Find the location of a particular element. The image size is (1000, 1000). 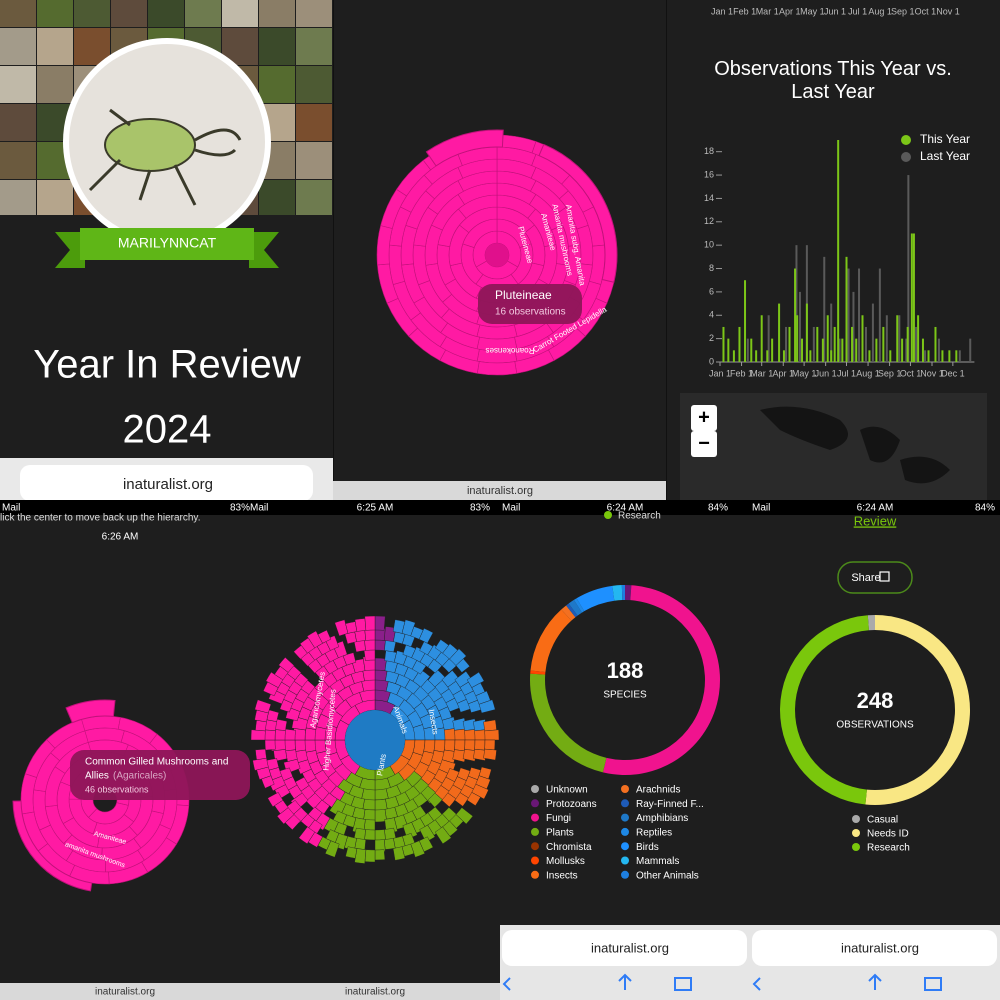

x-tick-label: Aug 1 is located at coordinates (868, 373).